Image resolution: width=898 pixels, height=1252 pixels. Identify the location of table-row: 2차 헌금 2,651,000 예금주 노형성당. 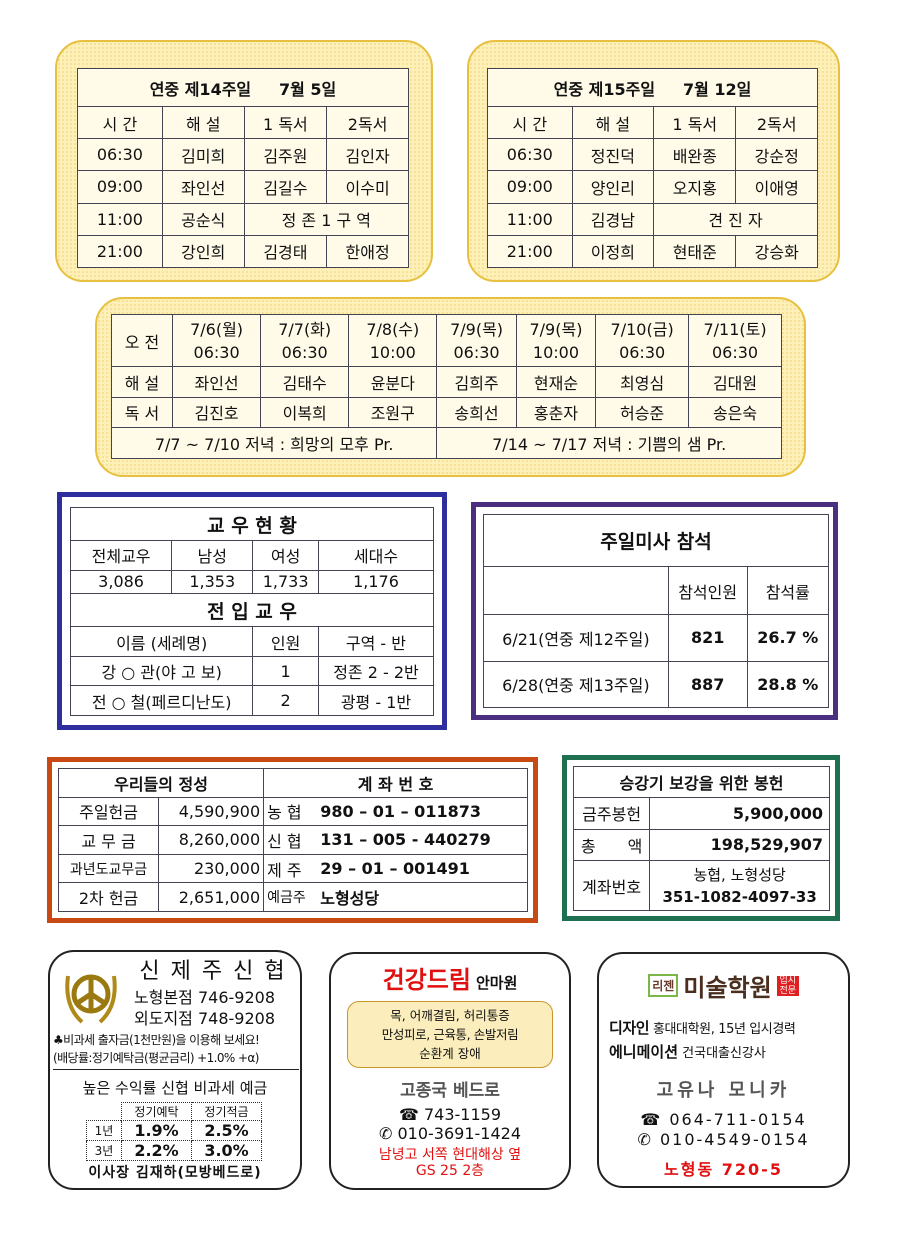
(293, 897).